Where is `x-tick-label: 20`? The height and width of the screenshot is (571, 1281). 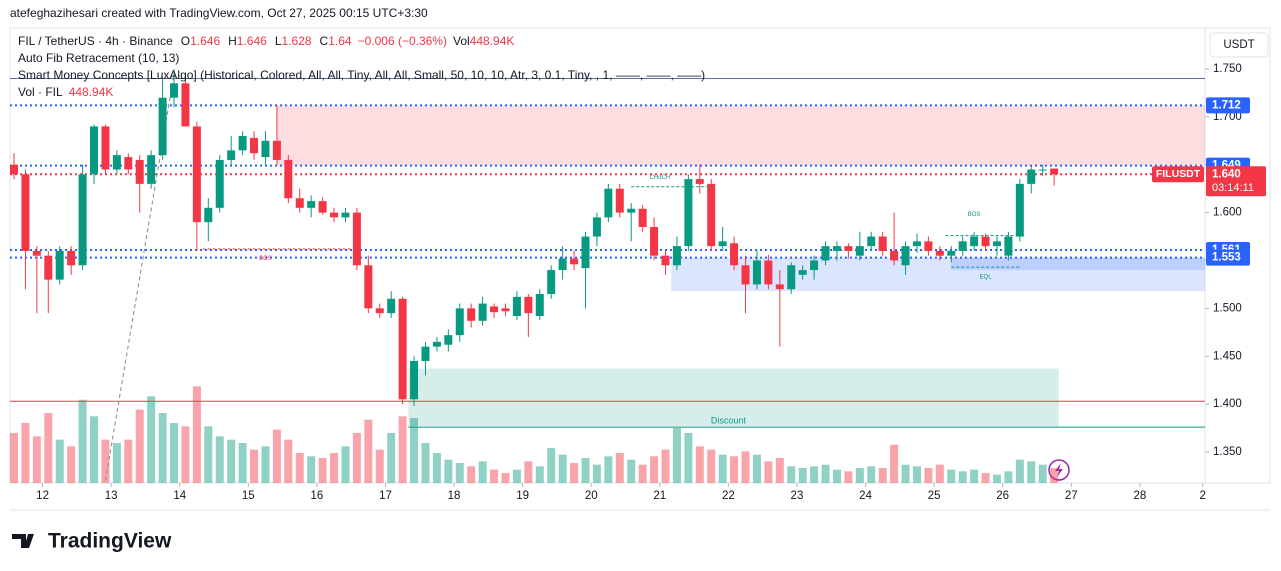 x-tick-label: 20 is located at coordinates (591, 496).